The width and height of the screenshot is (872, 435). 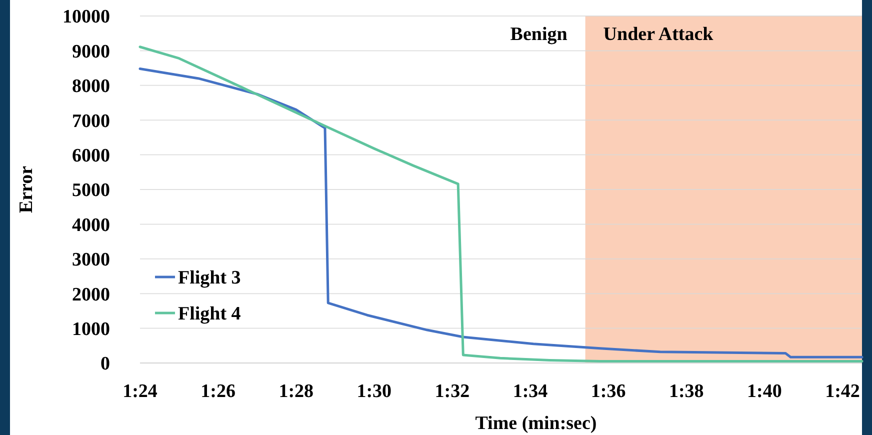 What do you see at coordinates (210, 314) in the screenshot?
I see `legend-label: Flight 4` at bounding box center [210, 314].